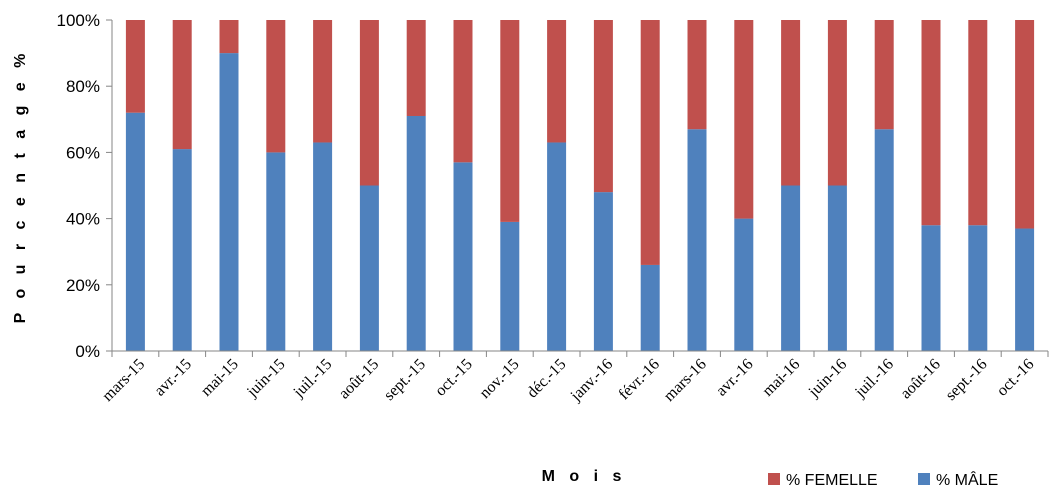 The width and height of the screenshot is (1051, 500). Describe the element at coordinates (827, 378) in the screenshot. I see `x-tick-label: juin-16` at that location.